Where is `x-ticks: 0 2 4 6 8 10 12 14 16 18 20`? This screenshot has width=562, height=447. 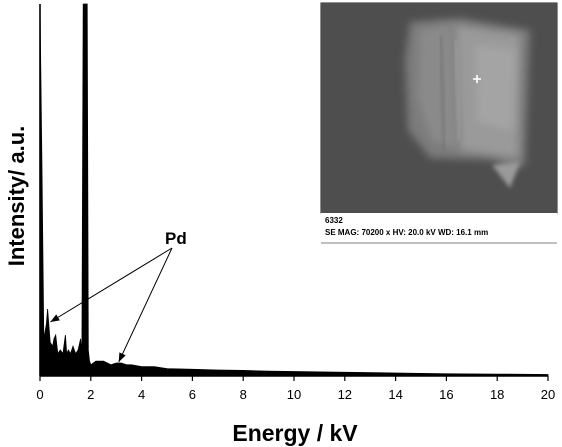
x-ticks: 0 2 4 6 8 10 12 14 16 18 20 is located at coordinates (295, 389).